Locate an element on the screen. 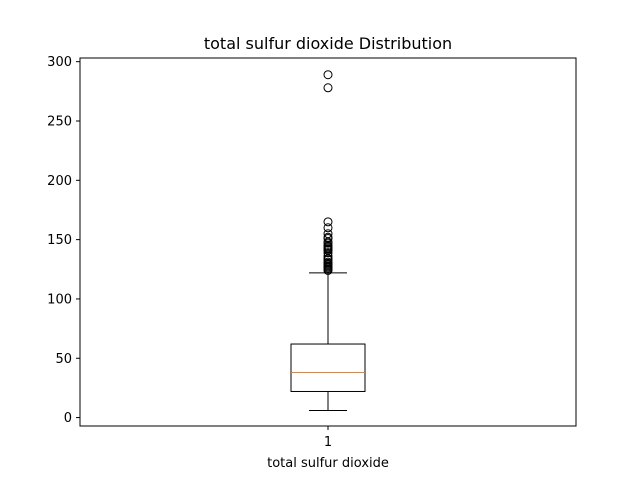  y-tick-label: 0 is located at coordinates (68, 418).